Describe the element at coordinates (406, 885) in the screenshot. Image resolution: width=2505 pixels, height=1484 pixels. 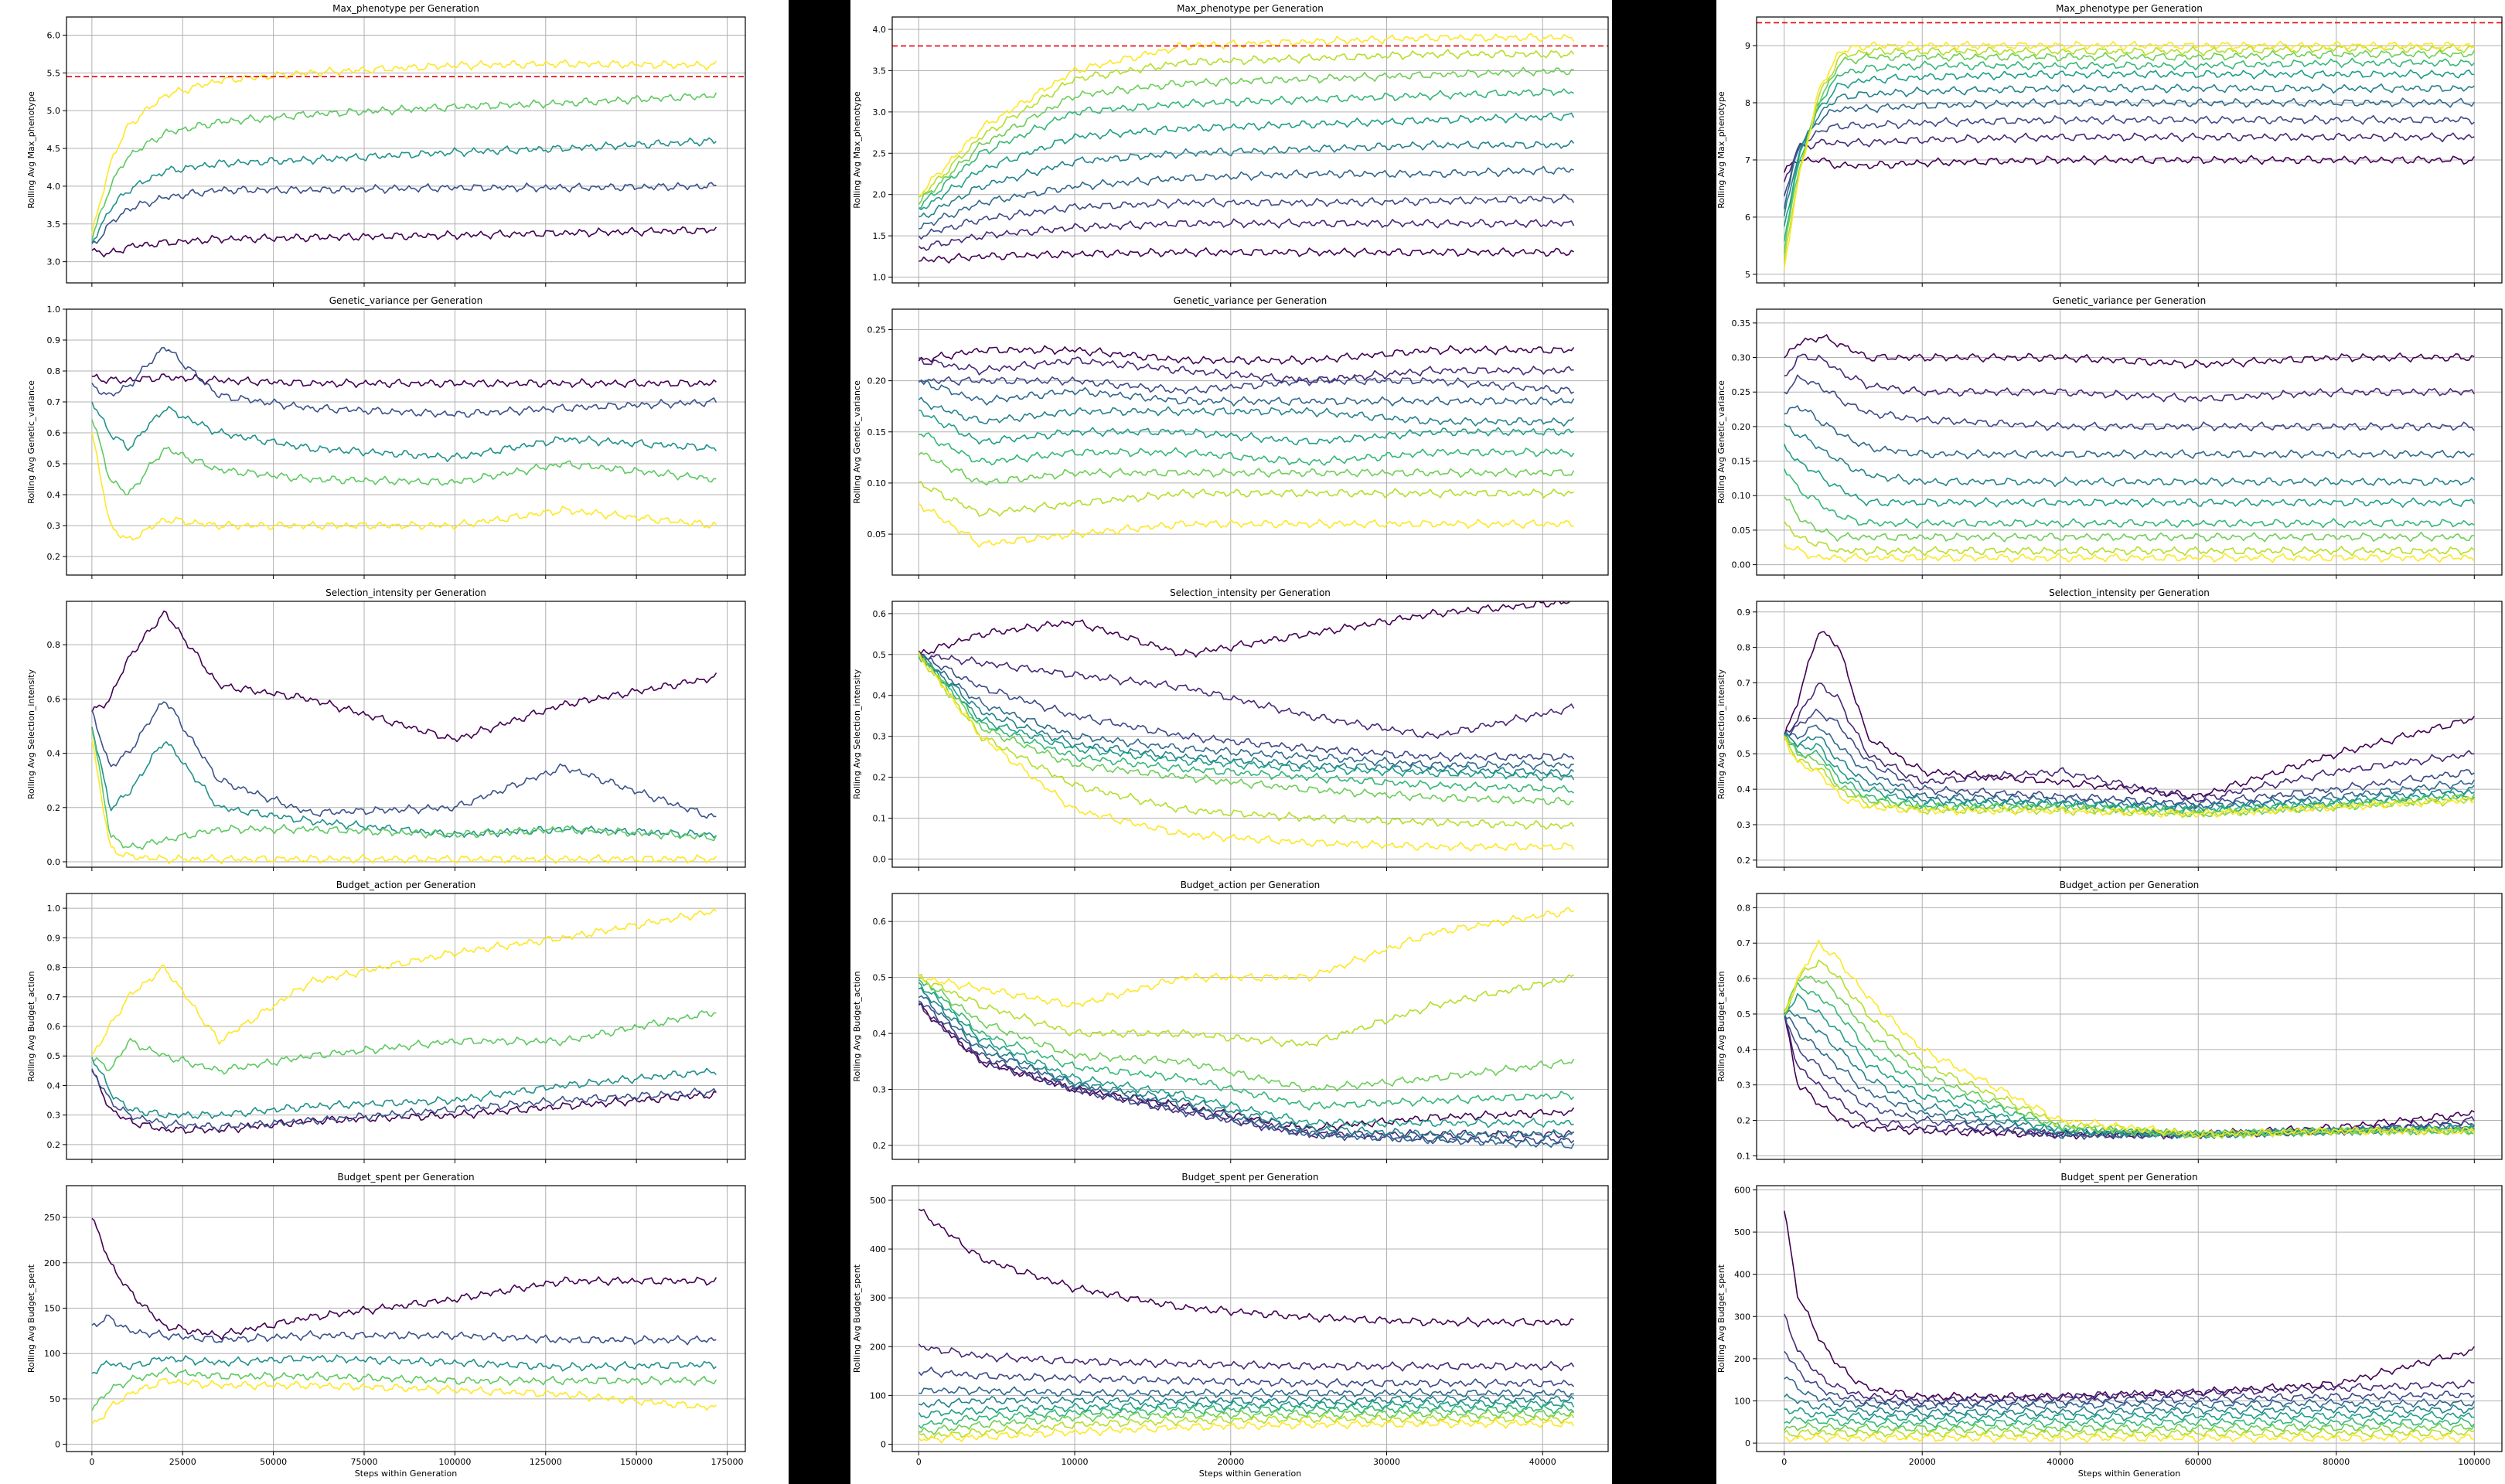
I see `chart-title: Budget_action per Generation` at that location.